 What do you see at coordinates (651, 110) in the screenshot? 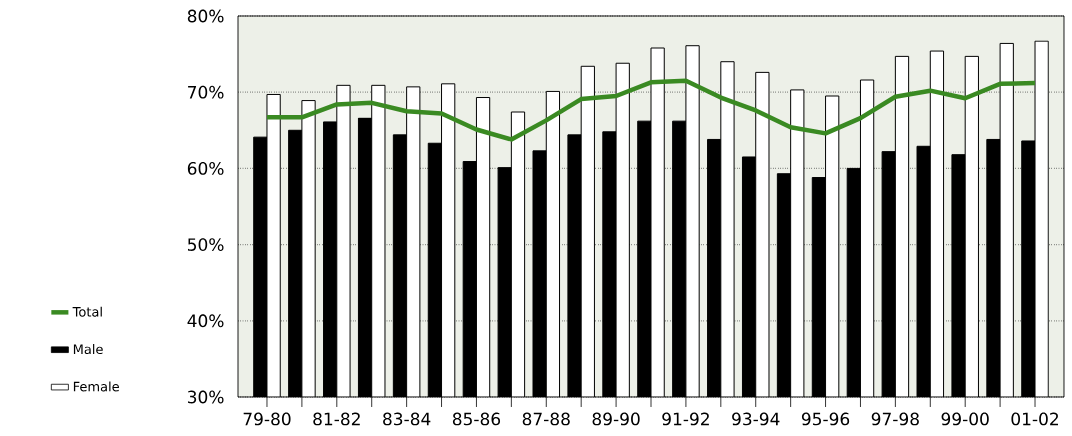
I see `line-series` at bounding box center [651, 110].